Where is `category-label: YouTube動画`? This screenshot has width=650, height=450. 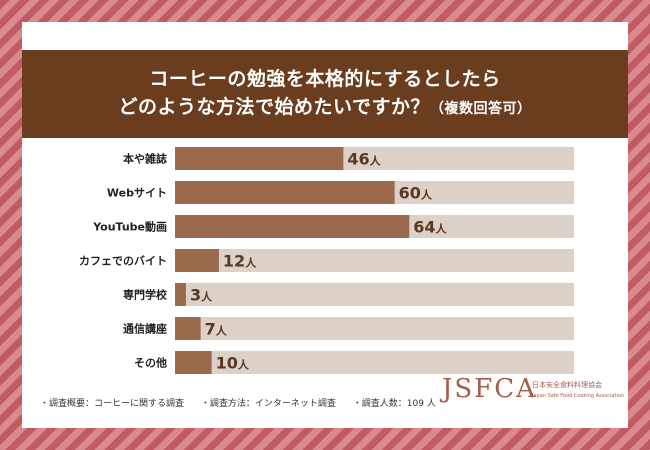 category-label: YouTube動画 is located at coordinates (129, 227).